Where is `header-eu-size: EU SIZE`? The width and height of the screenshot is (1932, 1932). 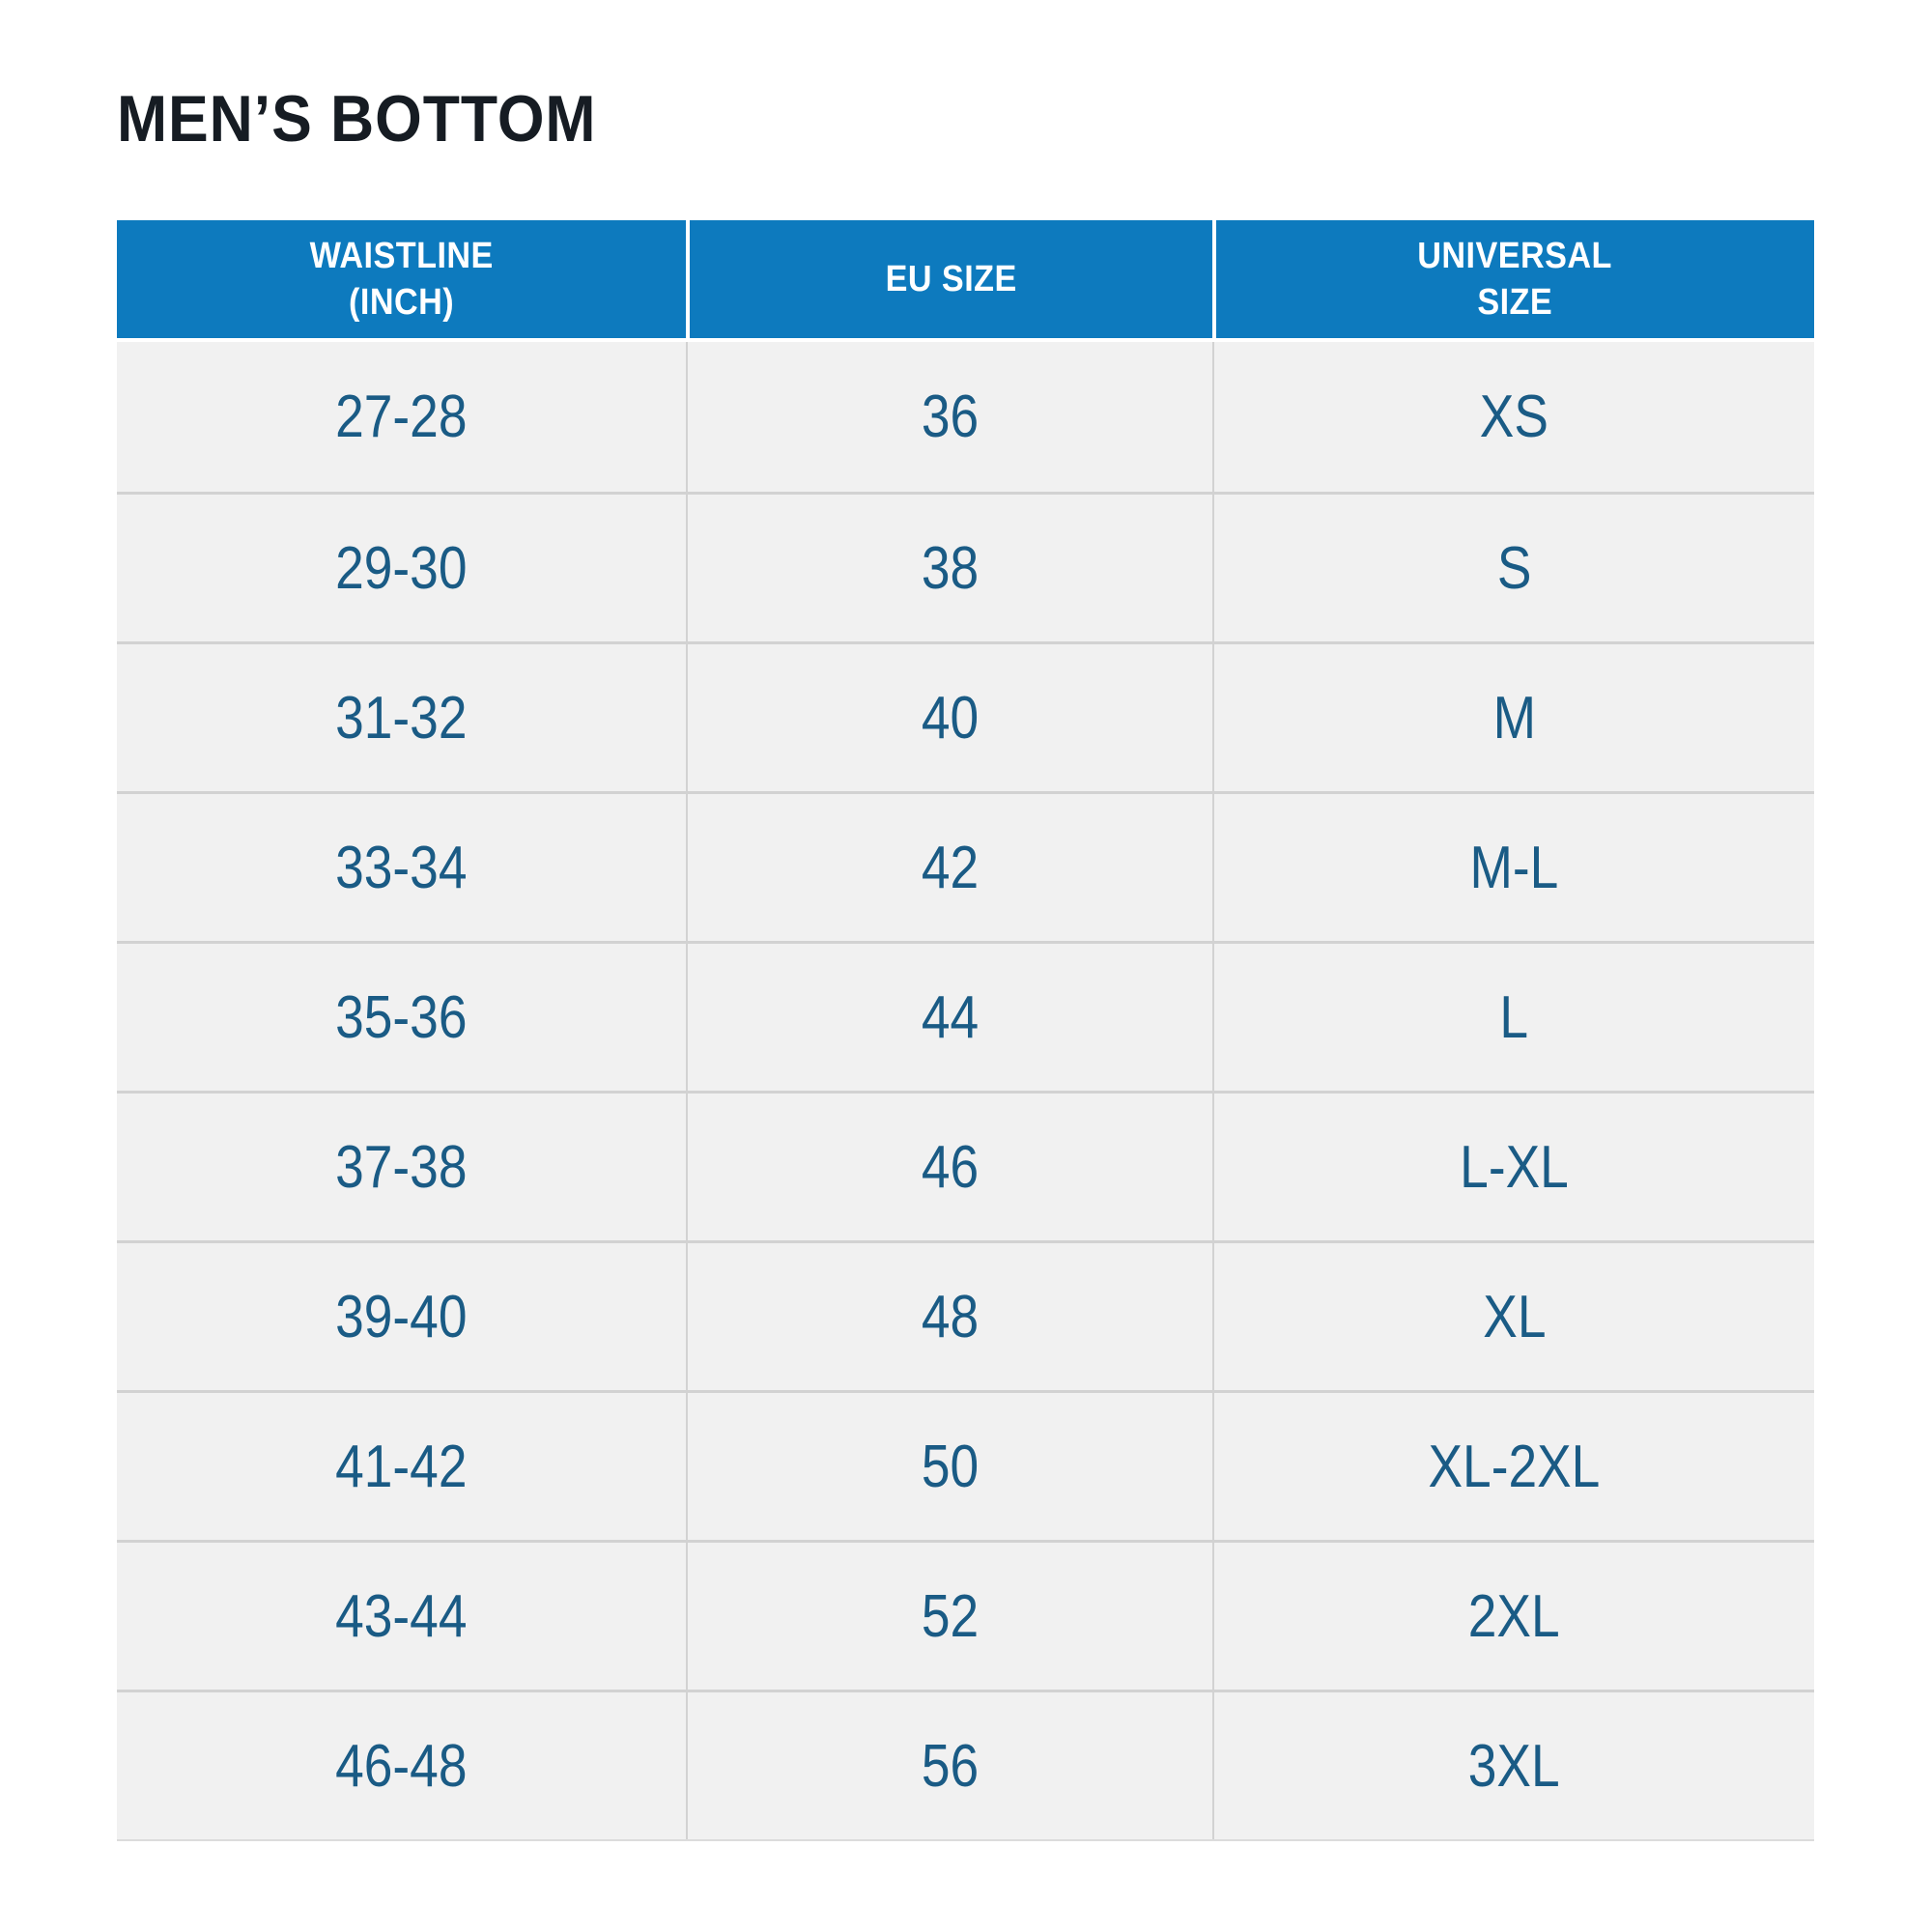 header-eu-size: EU SIZE is located at coordinates (949, 279).